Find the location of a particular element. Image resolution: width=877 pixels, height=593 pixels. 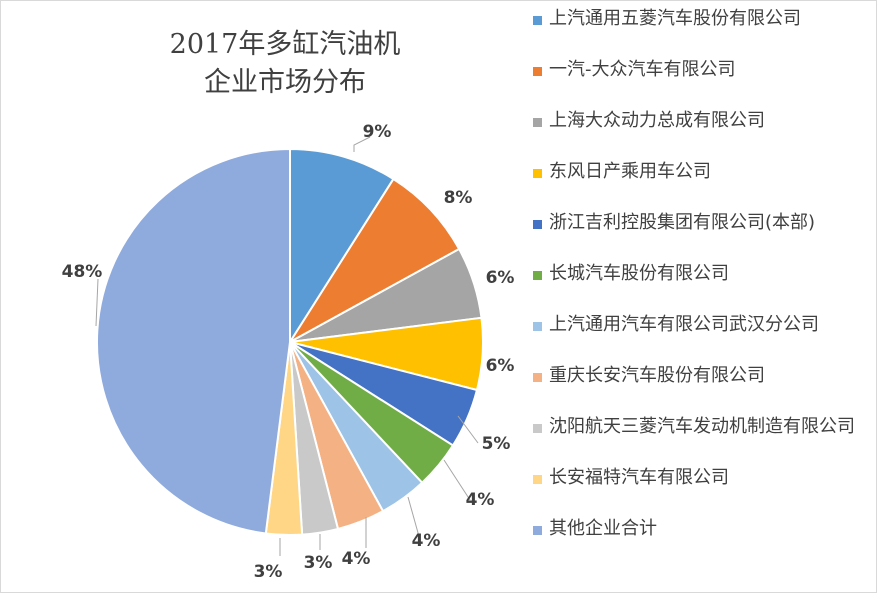

chart-title-line-1: 2017年多缸汽油机 is located at coordinates (285, 44).